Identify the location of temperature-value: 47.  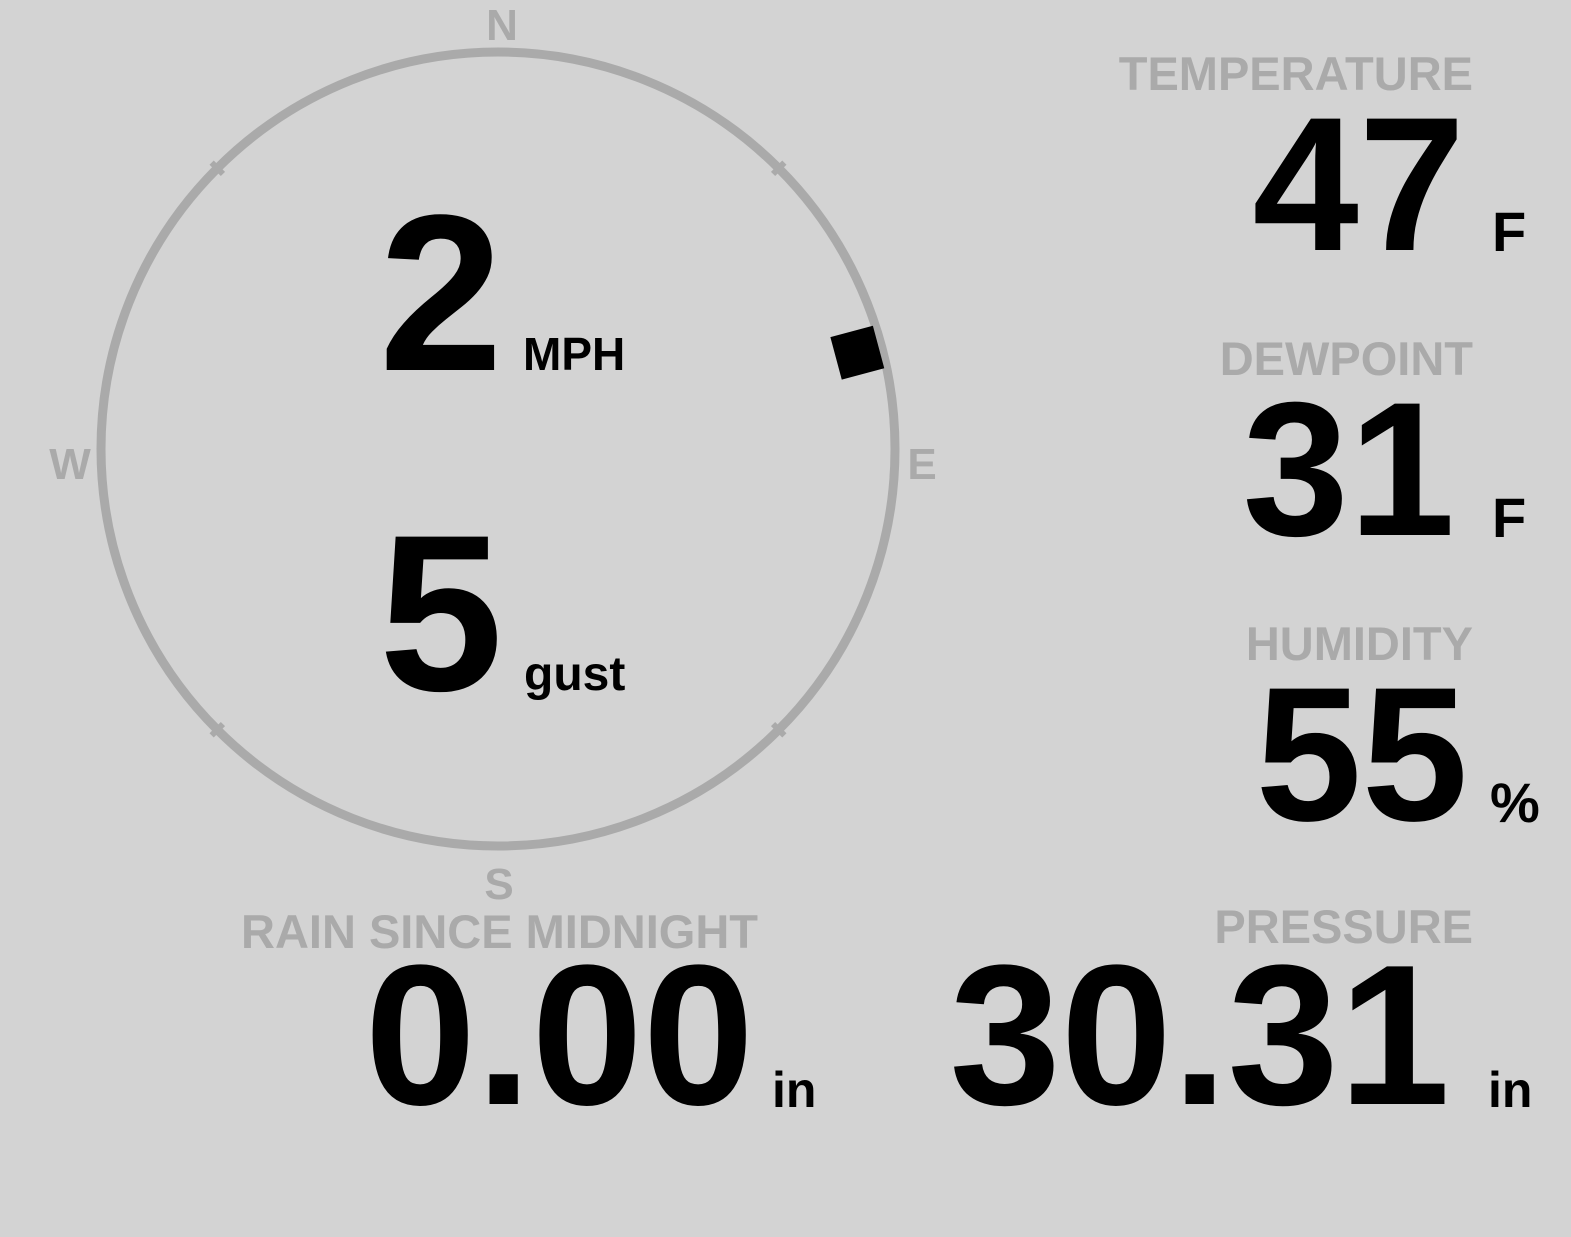
(1359, 184).